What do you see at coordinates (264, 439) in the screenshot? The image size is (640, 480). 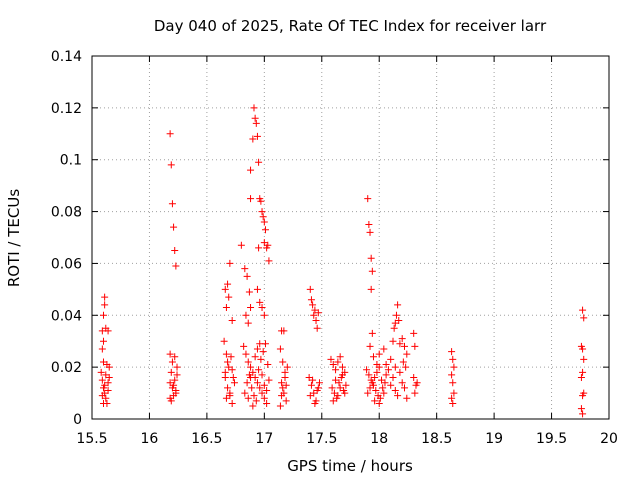 I see `x-tick-label: 17` at bounding box center [264, 439].